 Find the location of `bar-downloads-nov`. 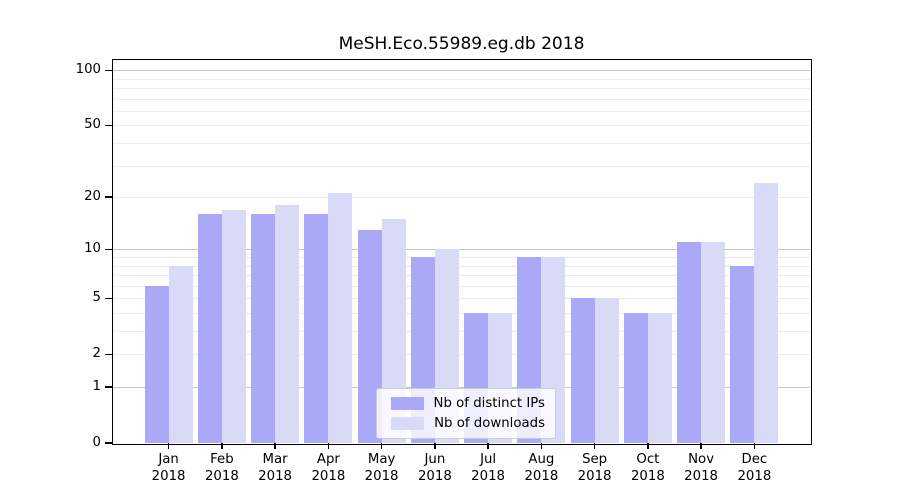

bar-downloads-nov is located at coordinates (713, 342).